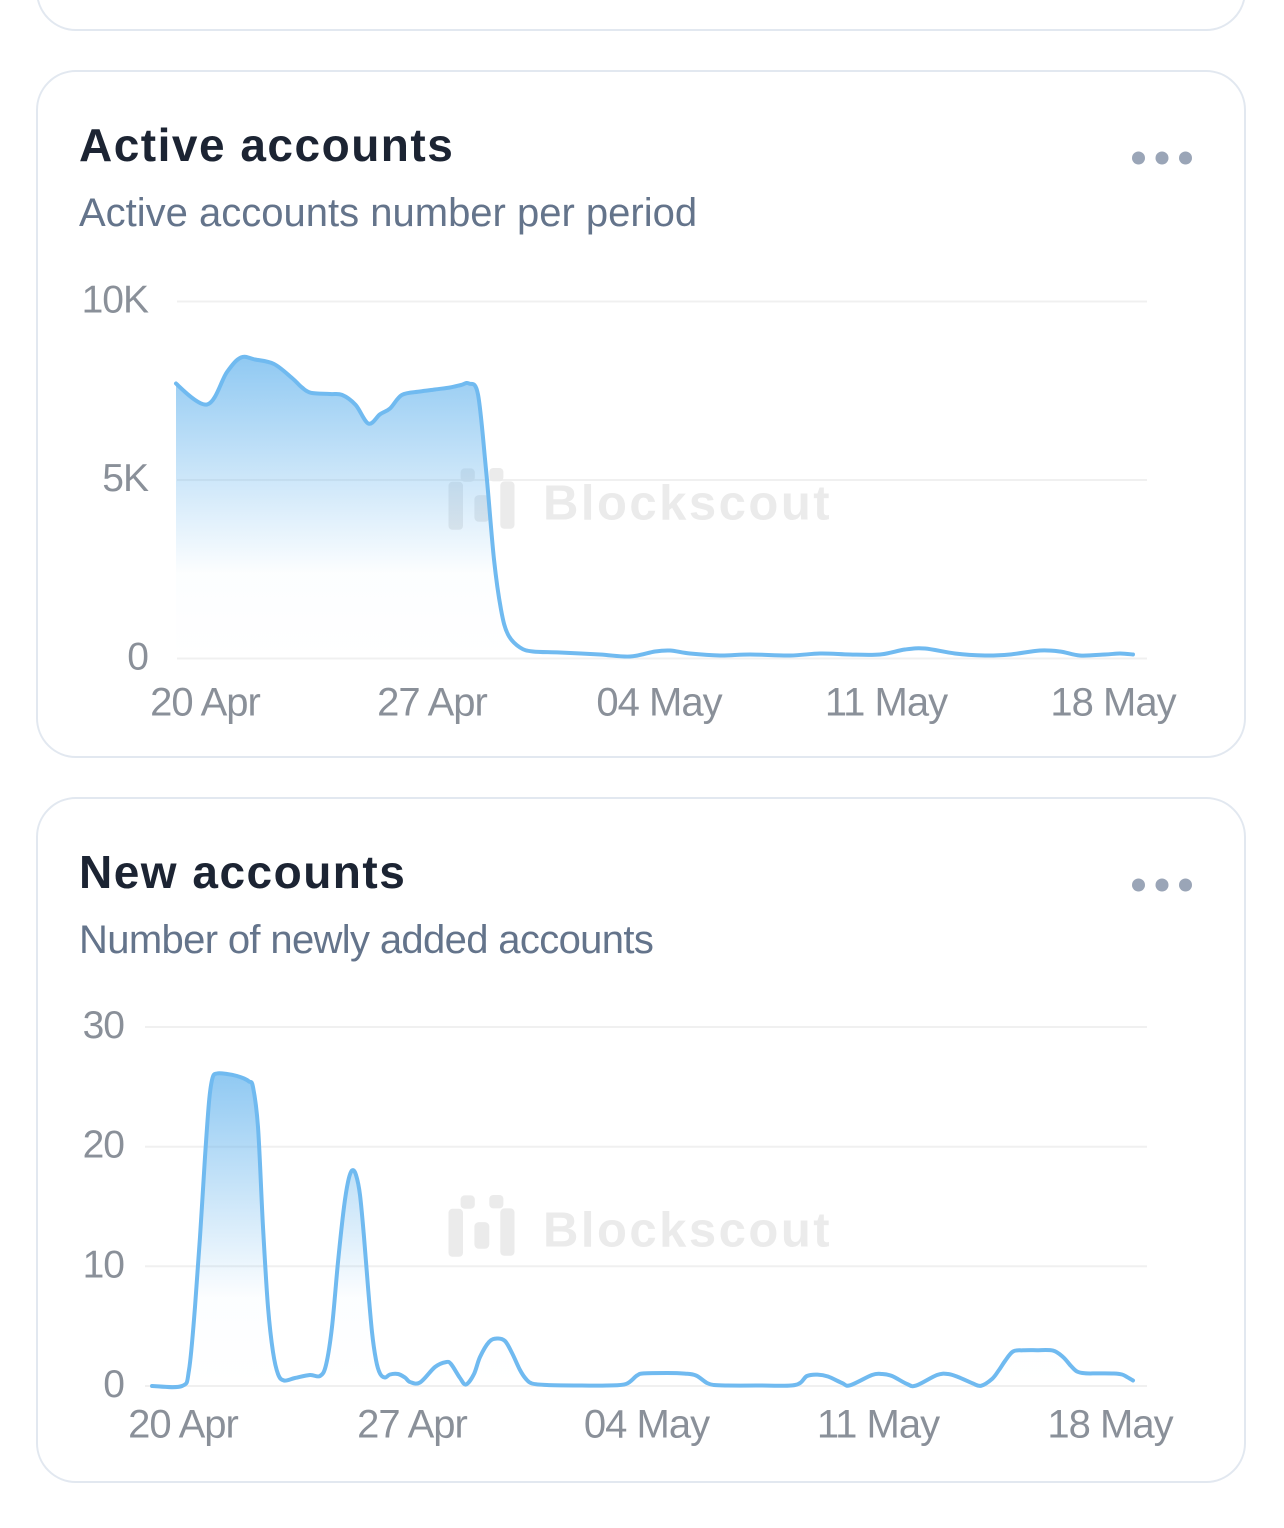 The image size is (1284, 1528). Describe the element at coordinates (104, 1145) in the screenshot. I see `svg-text: 20` at that location.